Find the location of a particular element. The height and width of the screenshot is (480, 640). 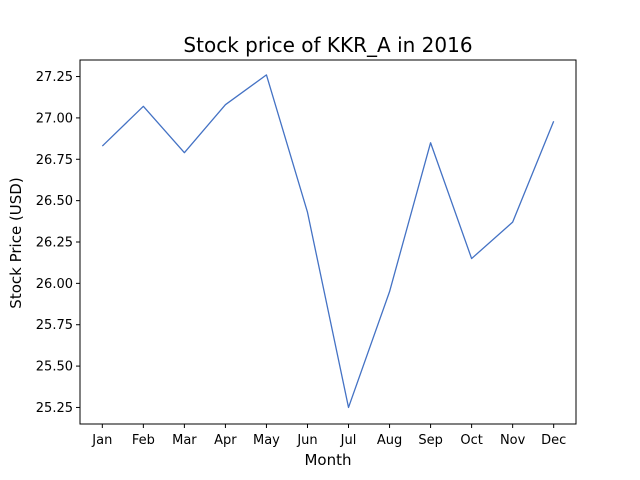

x-tick-label: Apr is located at coordinates (225, 440).